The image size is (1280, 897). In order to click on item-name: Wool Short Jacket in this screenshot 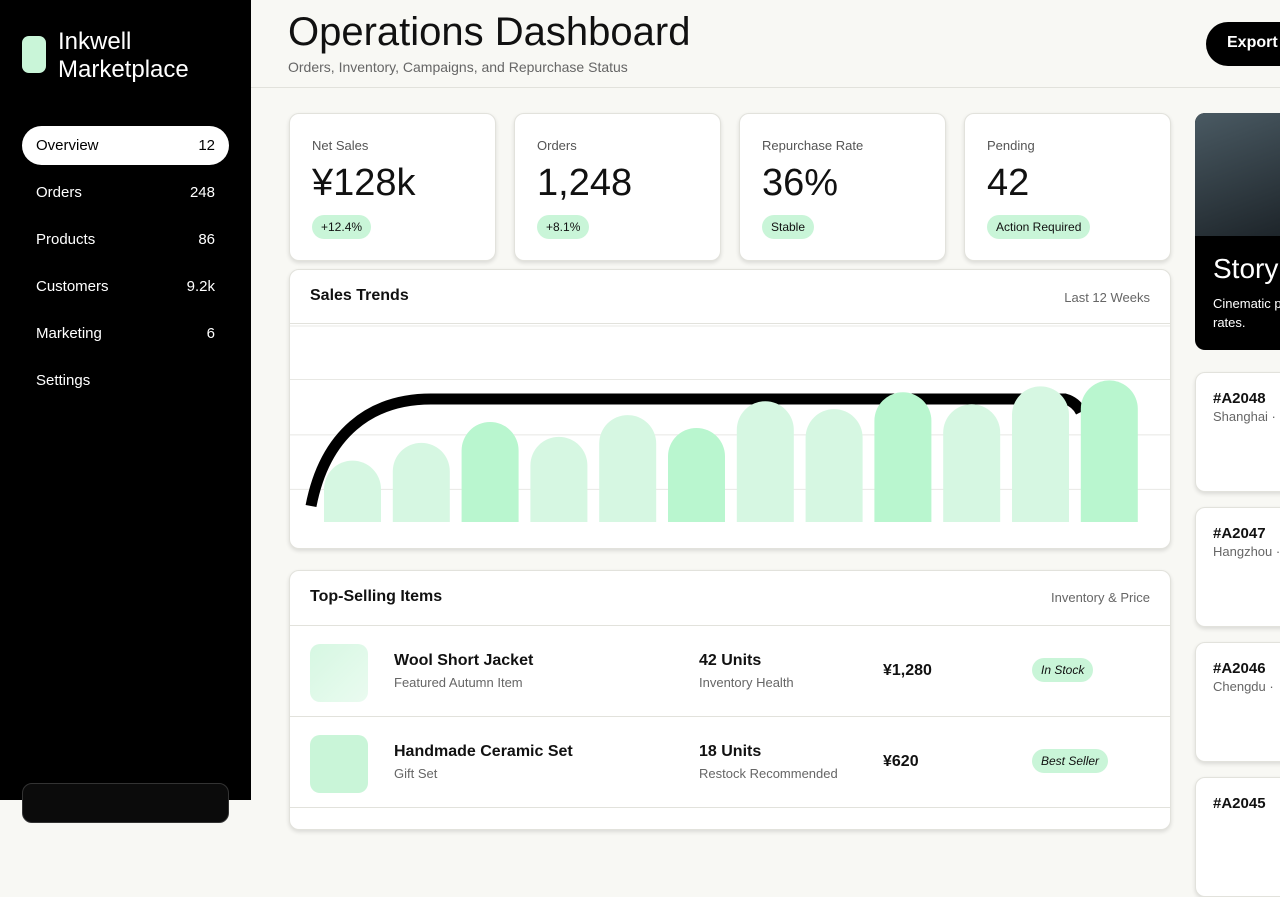, I will do `click(464, 660)`.